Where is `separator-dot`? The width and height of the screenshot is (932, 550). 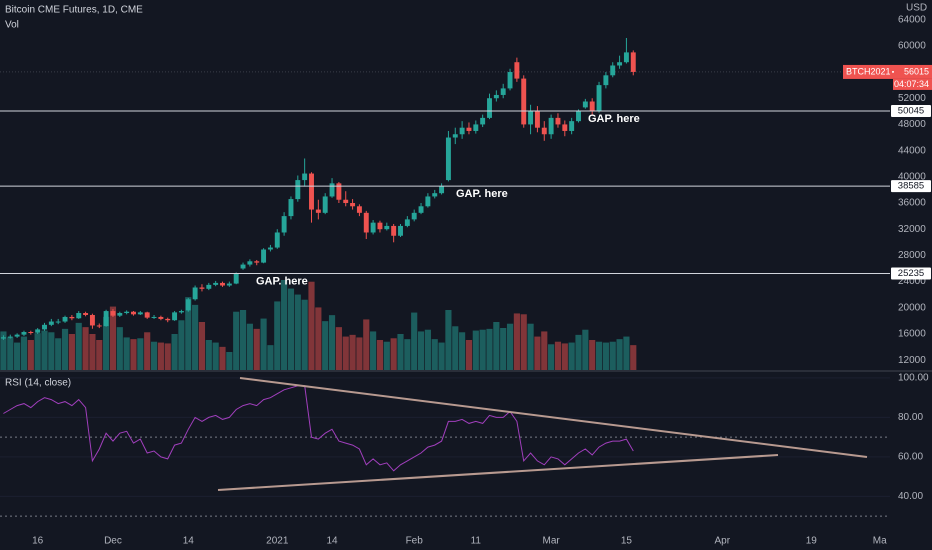 separator-dot is located at coordinates (893, 71).